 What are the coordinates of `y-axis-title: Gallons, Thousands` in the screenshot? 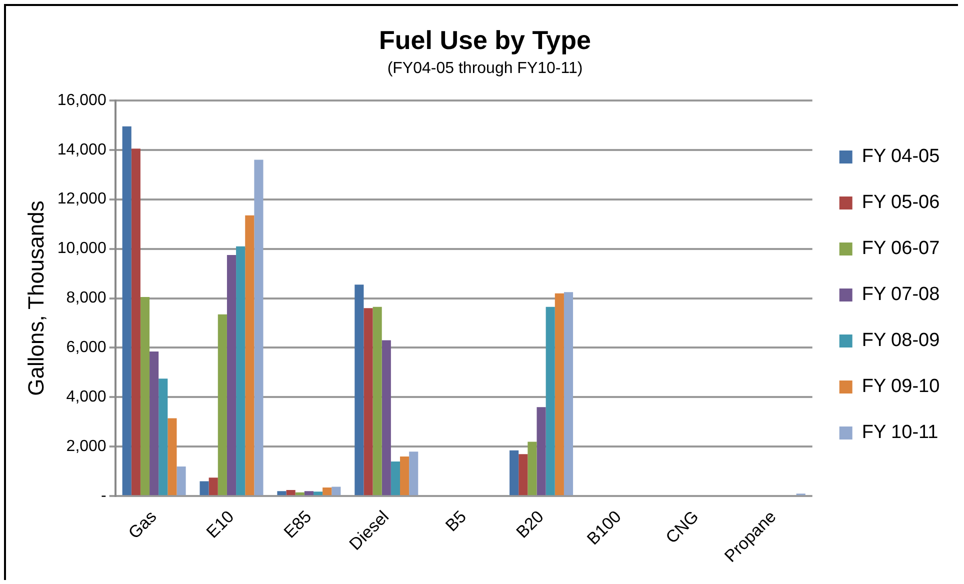 It's located at (35, 298).